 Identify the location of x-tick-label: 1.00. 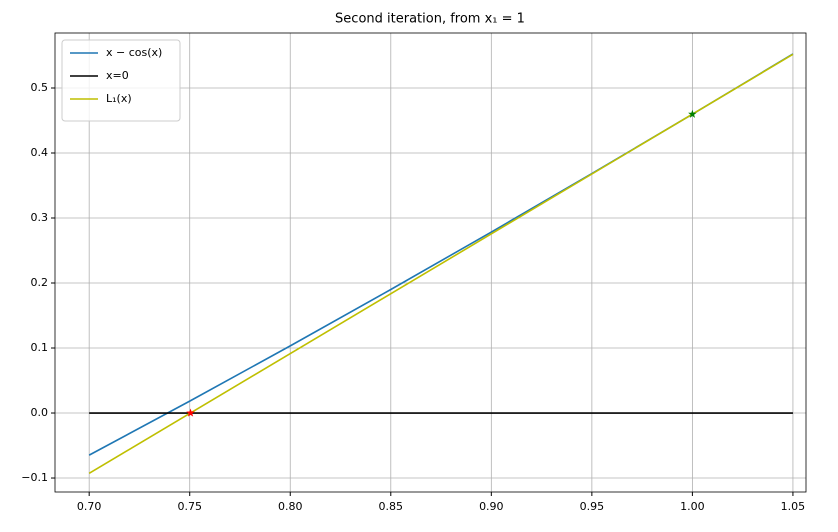
(692, 506).